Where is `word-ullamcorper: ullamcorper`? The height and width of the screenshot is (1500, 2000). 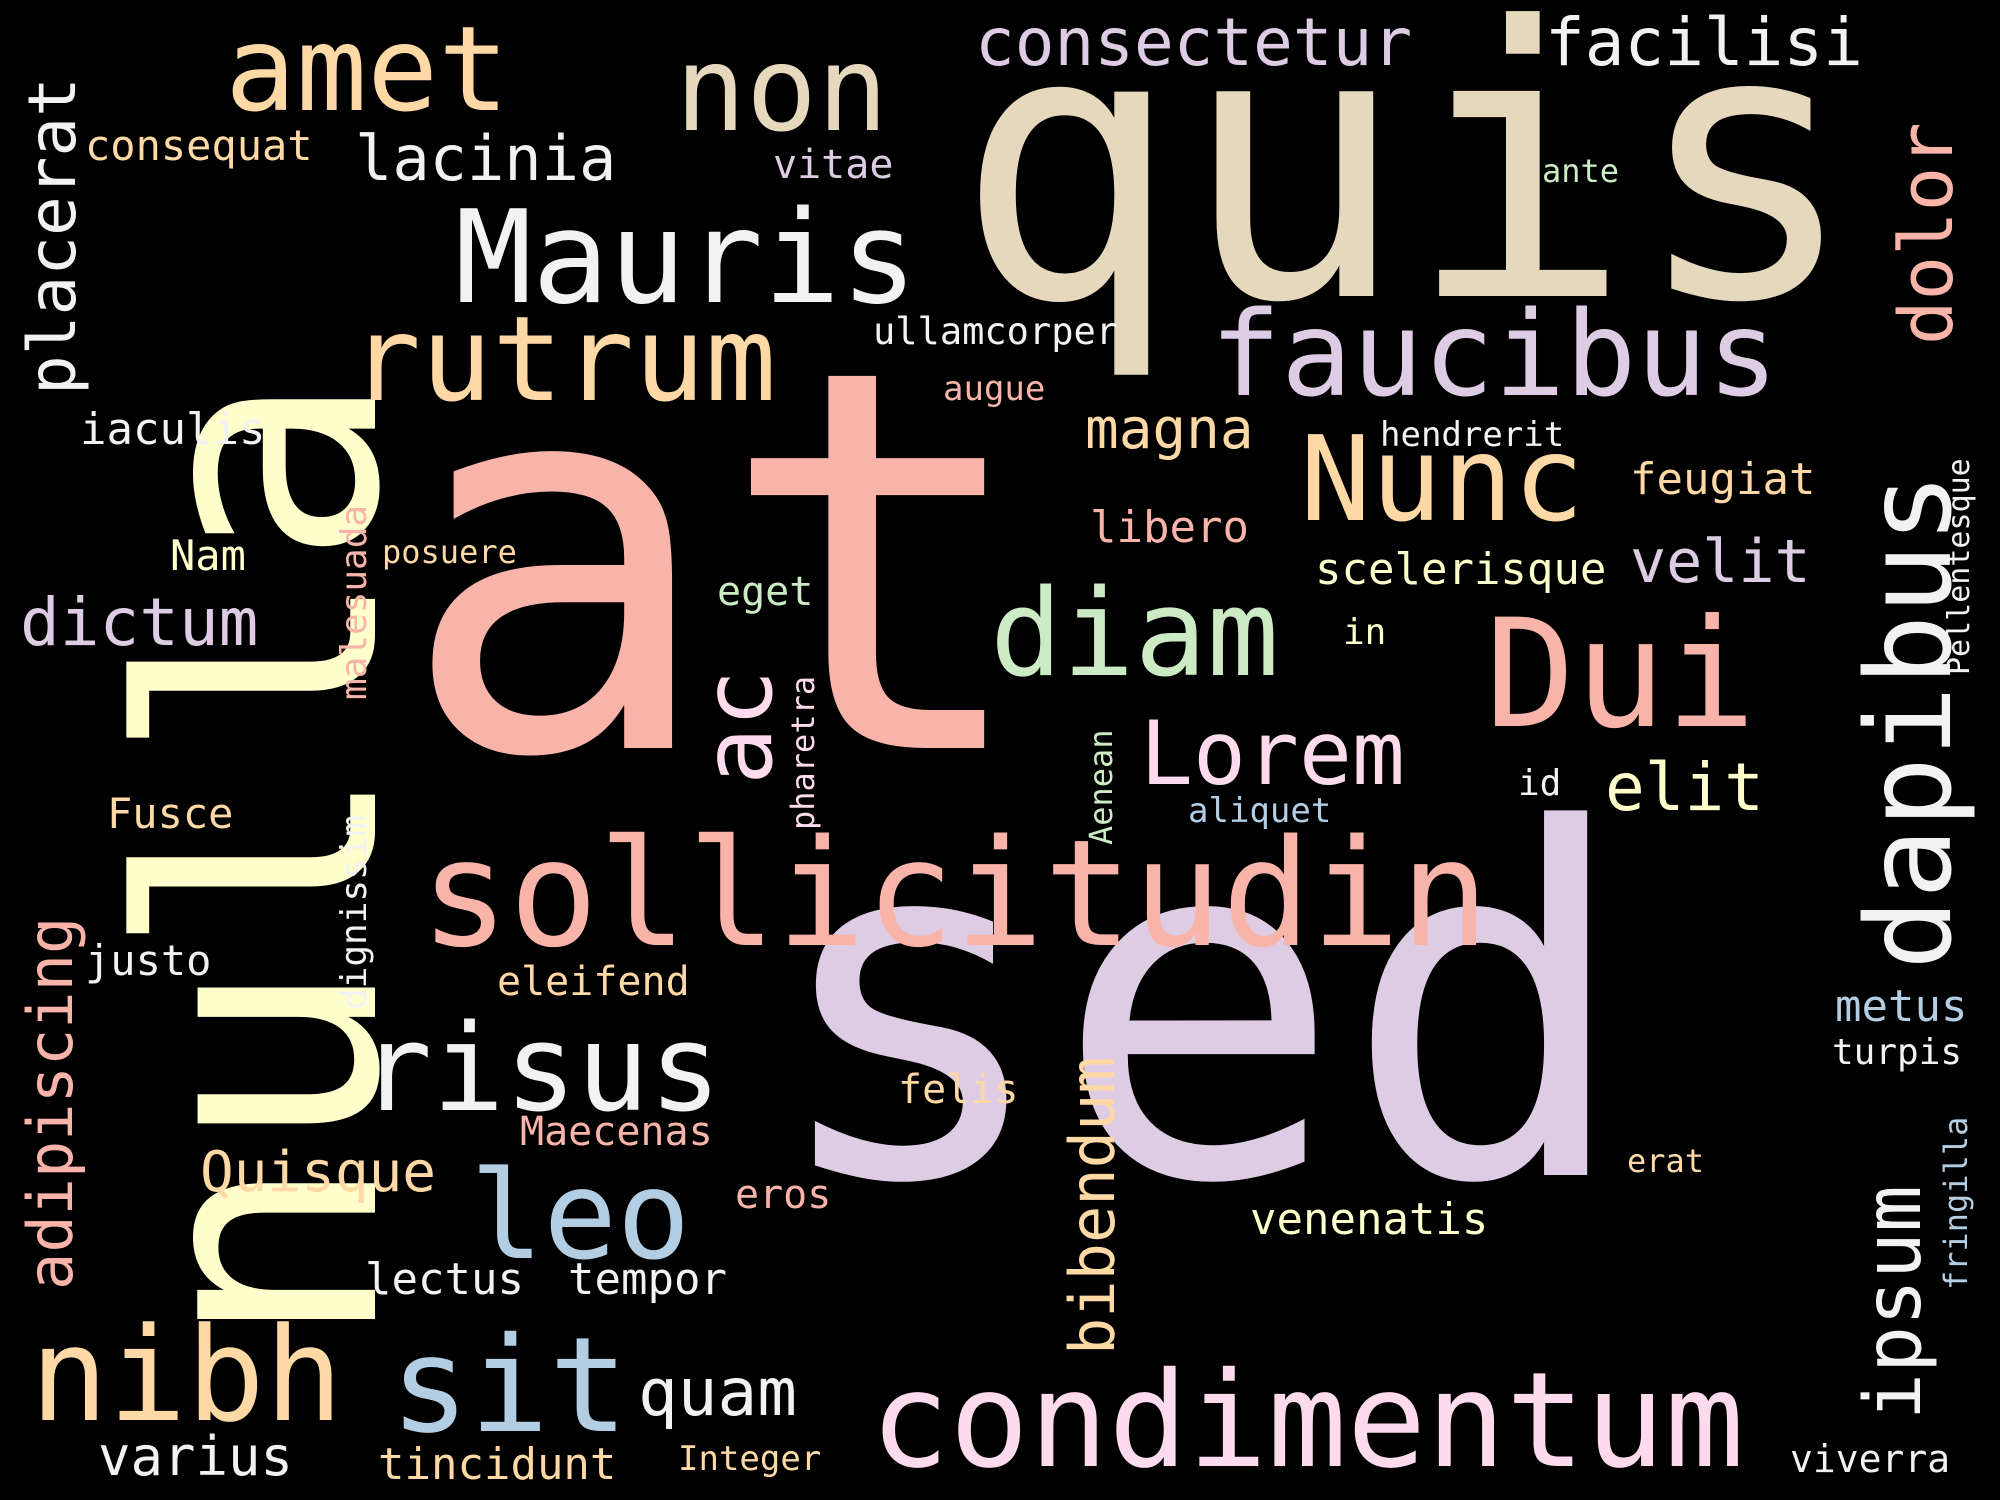 word-ullamcorper: ullamcorper is located at coordinates (996, 331).